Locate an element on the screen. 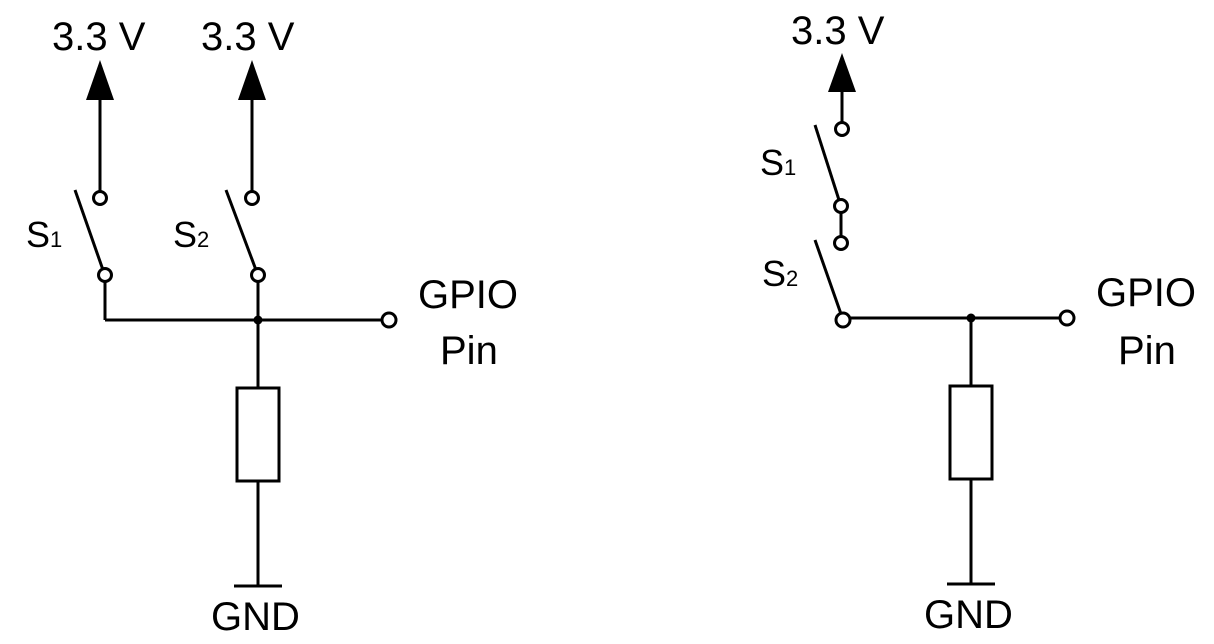  supply-2-arrow is located at coordinates (252, 80).